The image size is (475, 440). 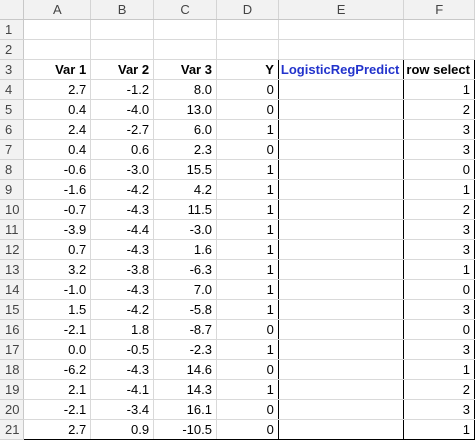 I want to click on row-header: 17, so click(x=12, y=349).